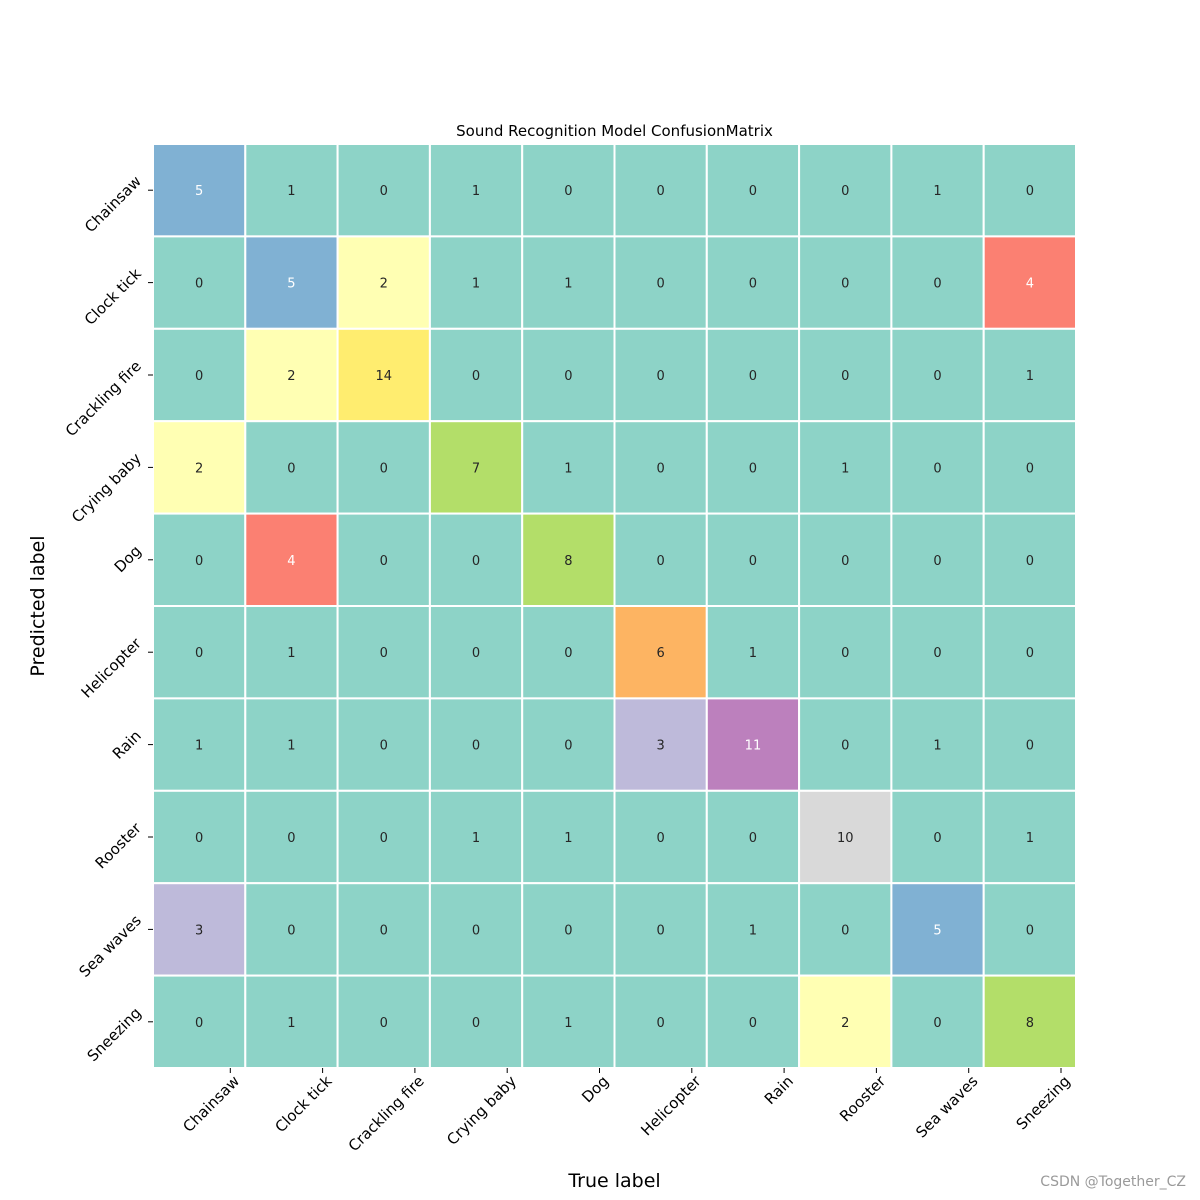 Image resolution: width=1200 pixels, height=1200 pixels. Describe the element at coordinates (109, 945) in the screenshot. I see `y-tick-label: Sea waves` at that location.